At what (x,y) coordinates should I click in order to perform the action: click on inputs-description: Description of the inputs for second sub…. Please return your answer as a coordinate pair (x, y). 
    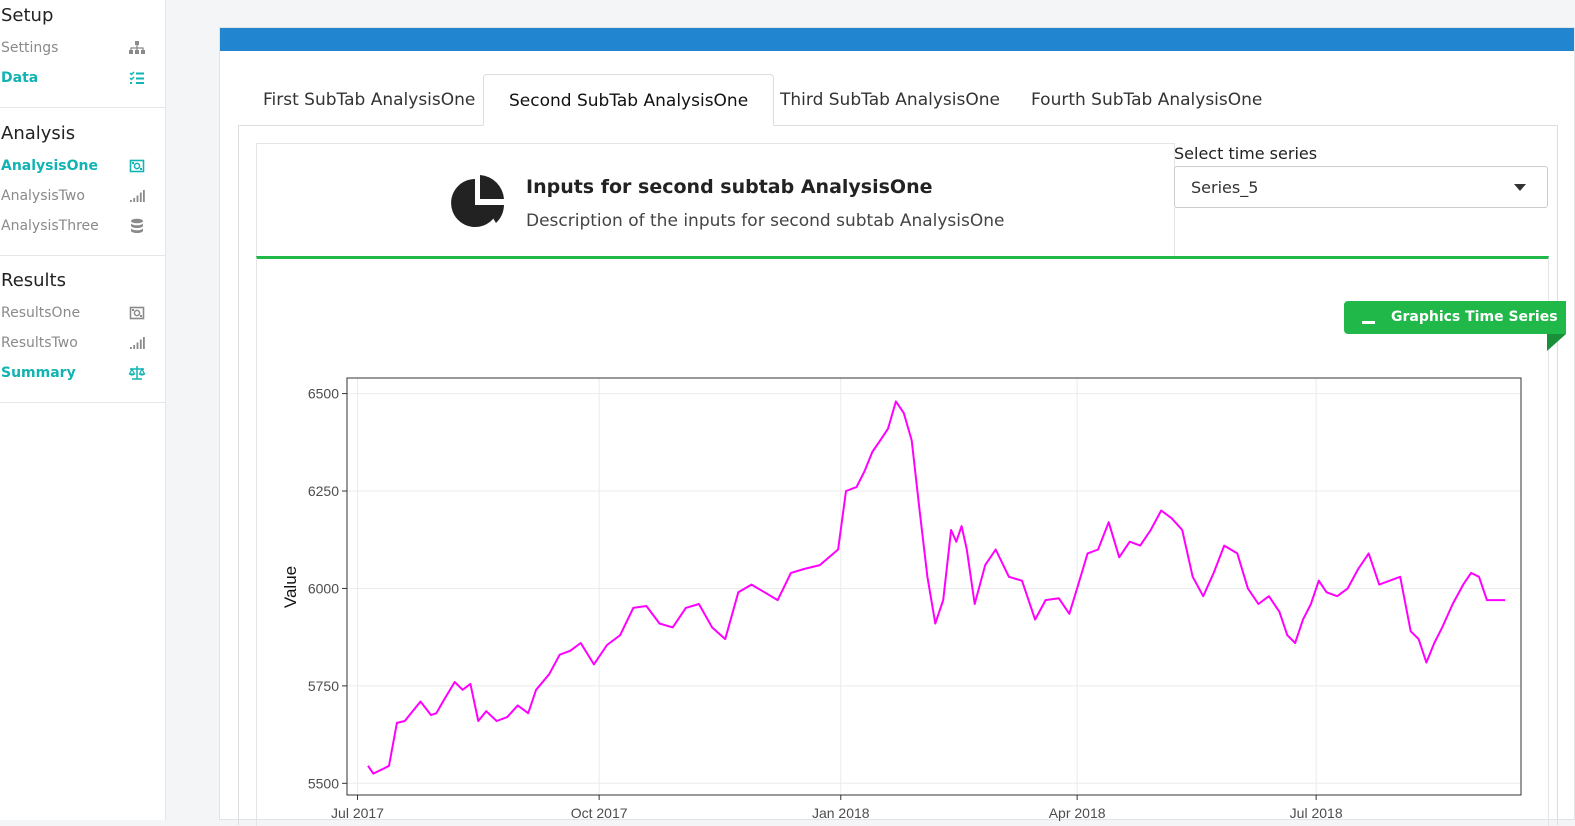
    Looking at the image, I should click on (765, 221).